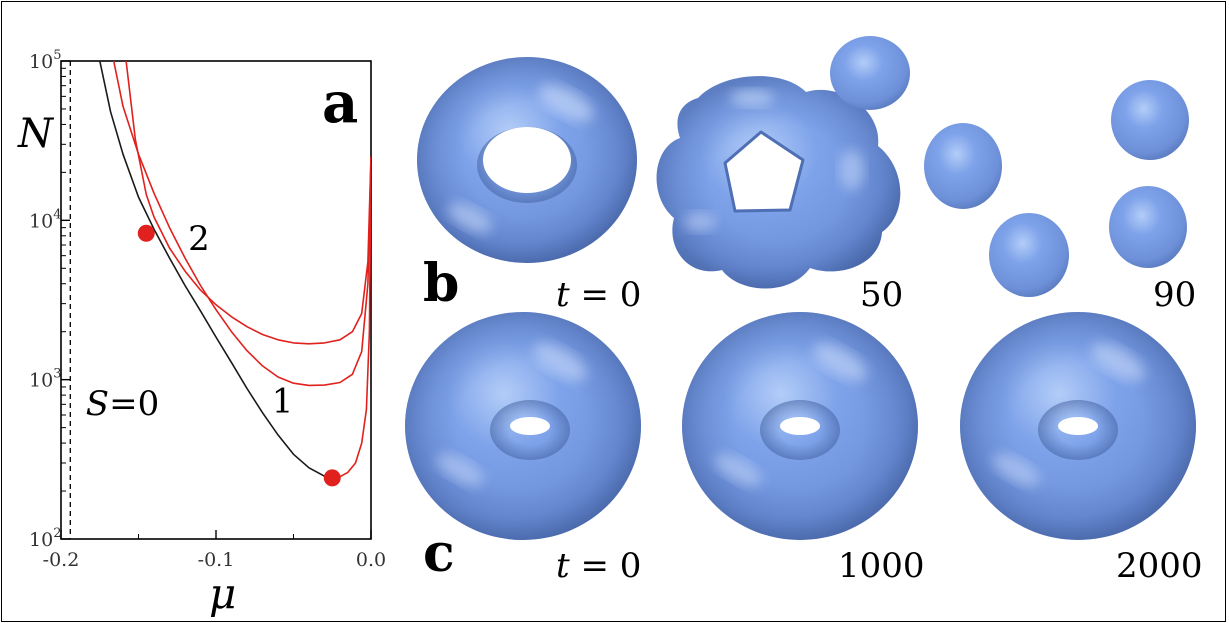 The width and height of the screenshot is (1229, 623). Describe the element at coordinates (45, 60) in the screenshot. I see `y-tick-label: 10⁵` at that location.